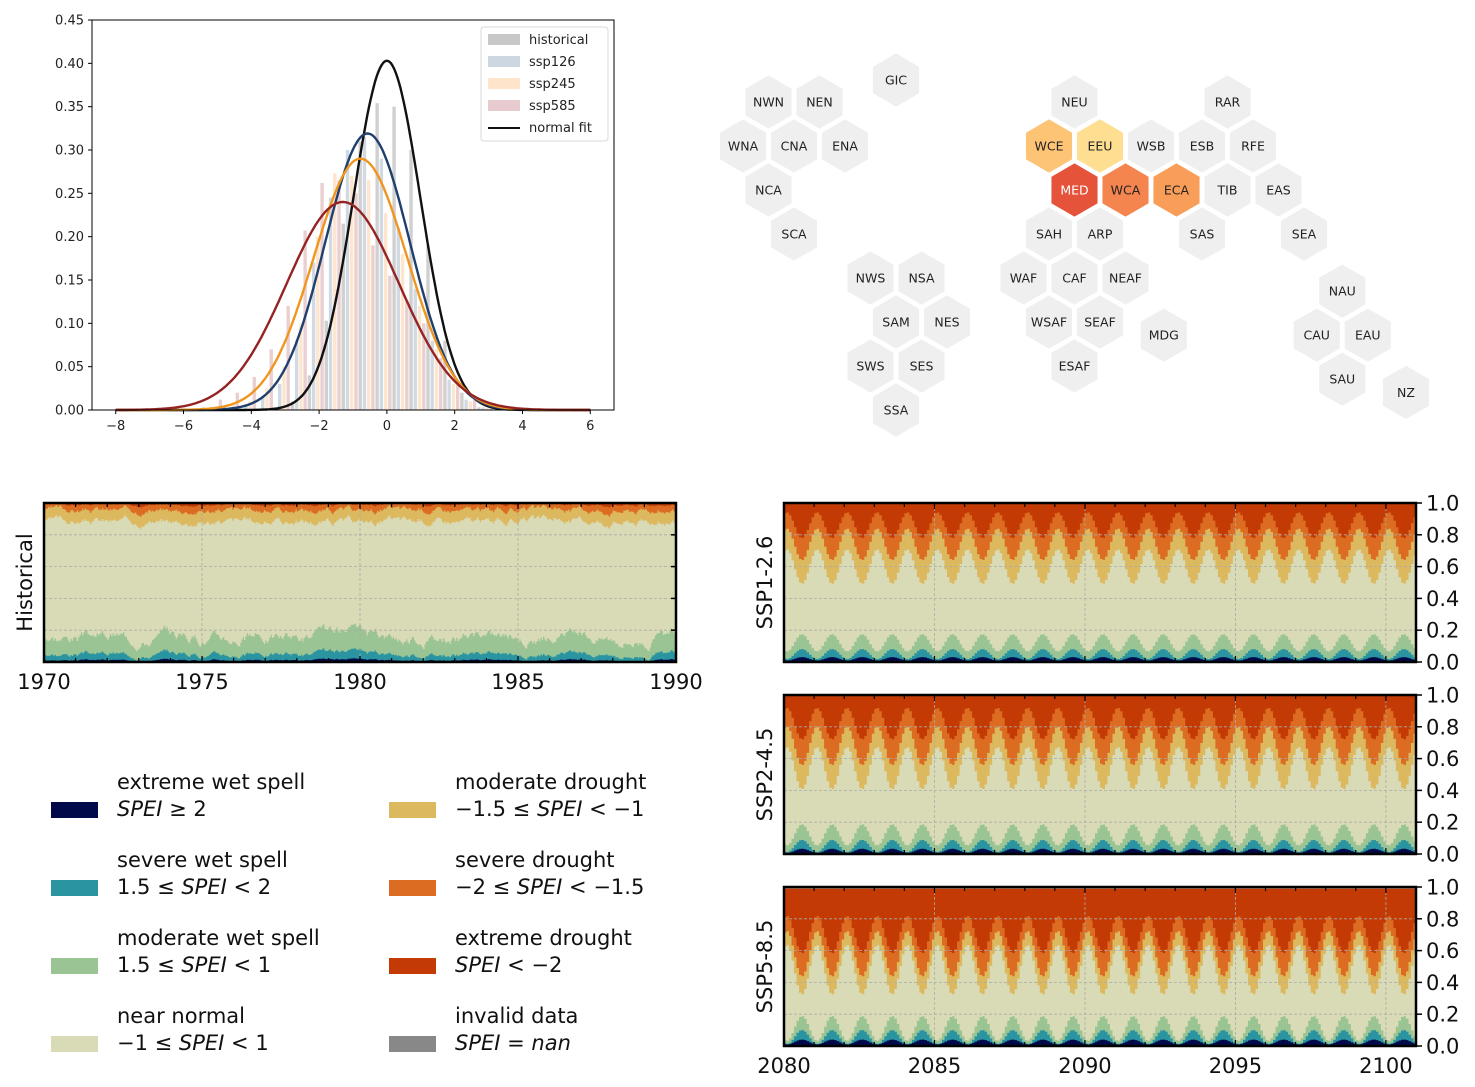  What do you see at coordinates (544, 84) in the screenshot?
I see `legend-box` at bounding box center [544, 84].